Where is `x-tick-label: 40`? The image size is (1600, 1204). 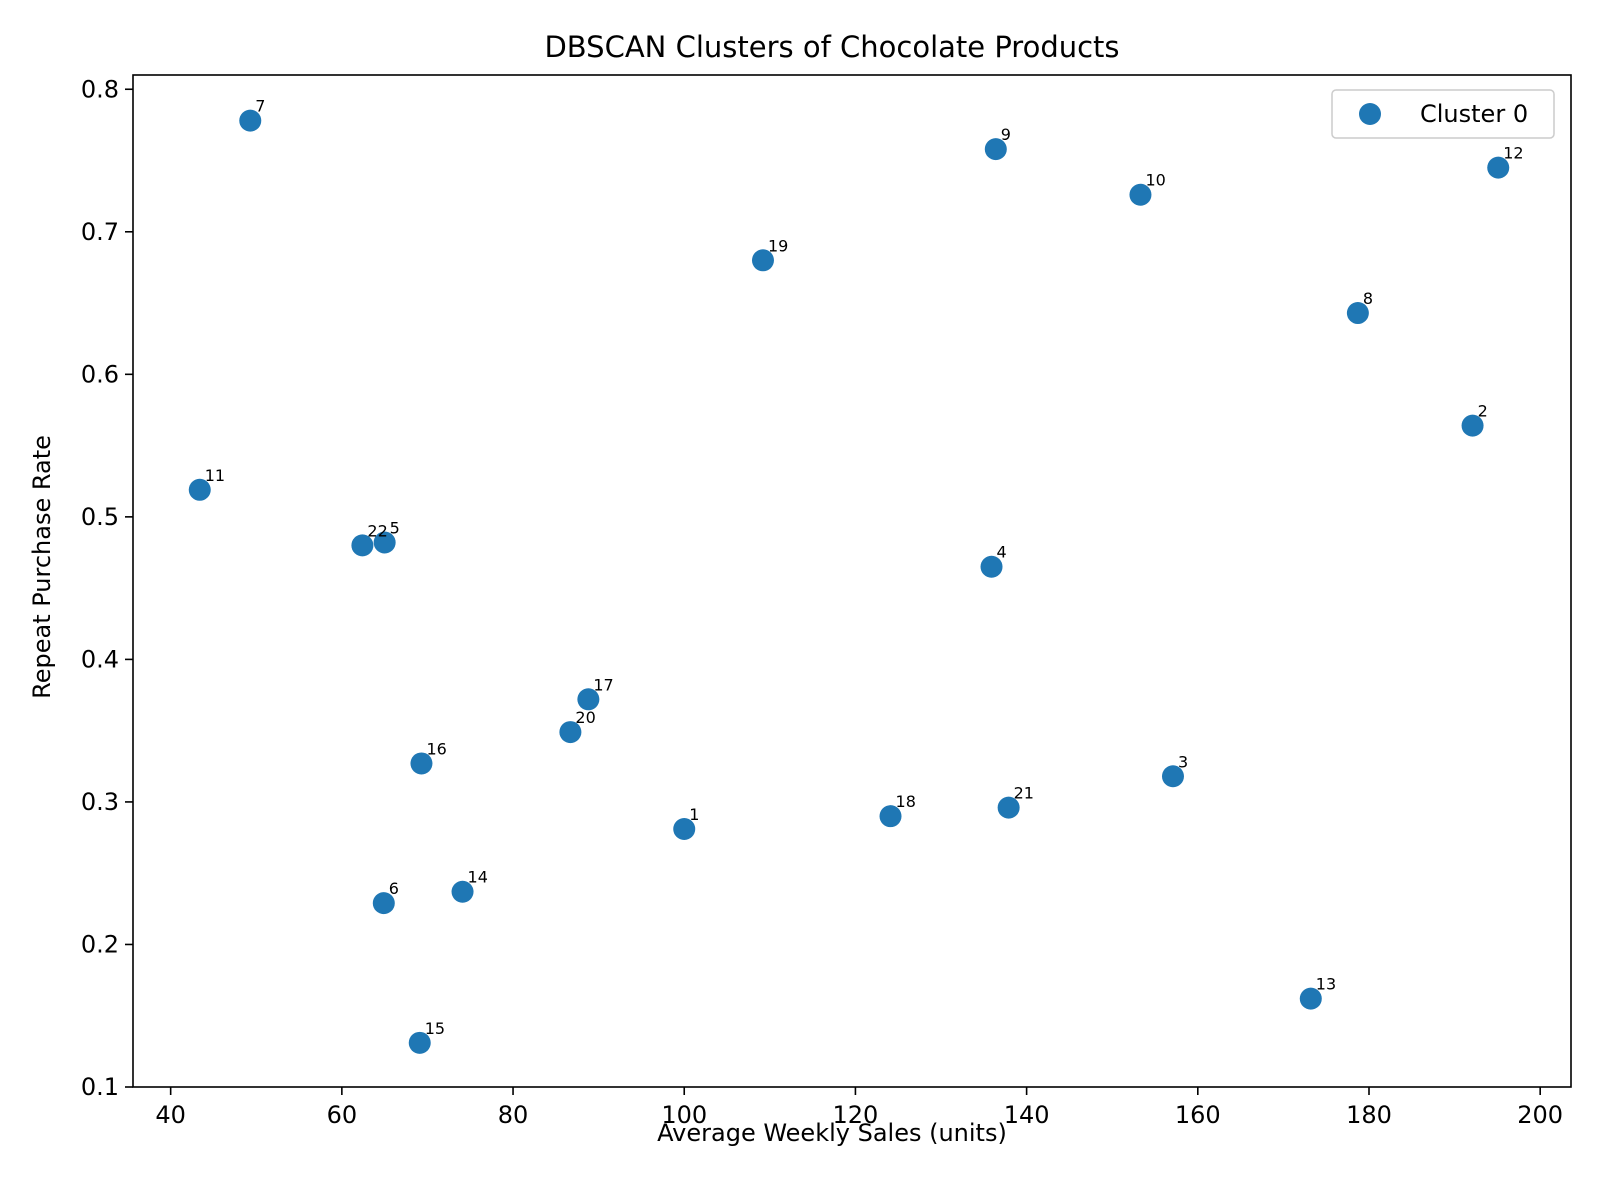
x-tick-label: 40 is located at coordinates (170, 1115).